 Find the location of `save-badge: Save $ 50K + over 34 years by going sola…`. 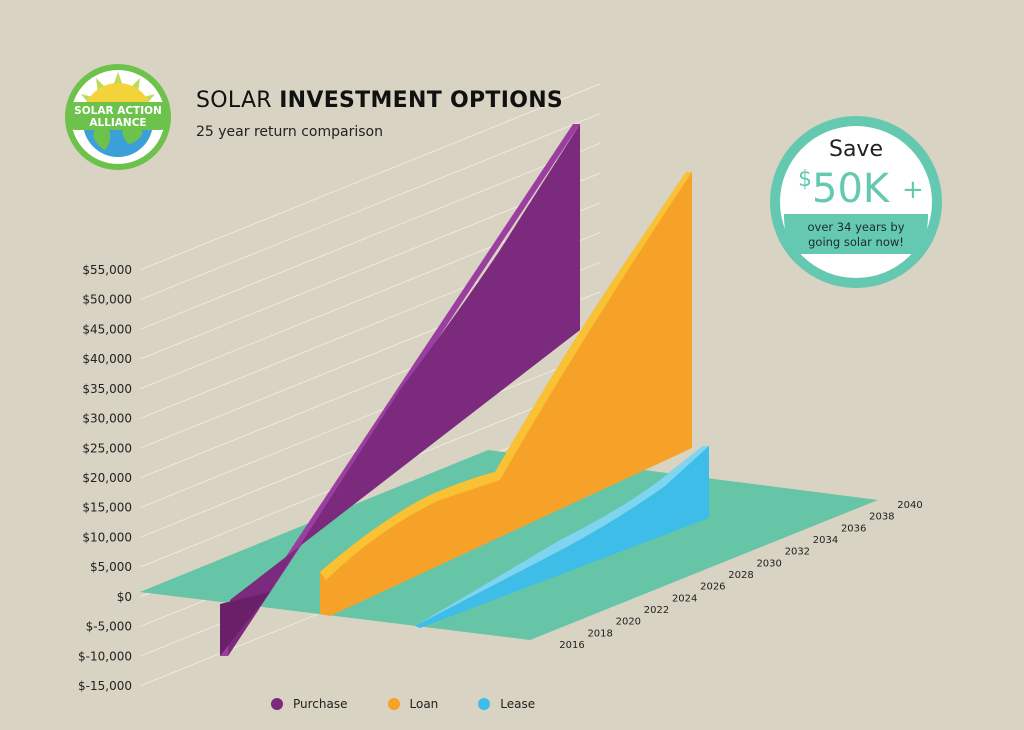

save-badge: Save $ 50K + over 34 years by going sola… is located at coordinates (856, 202).